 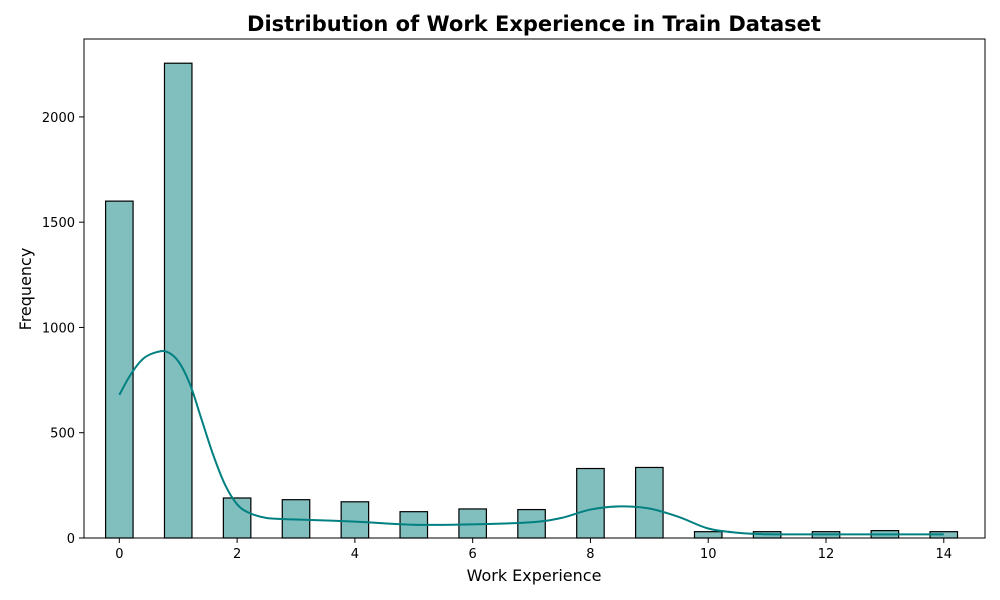 What do you see at coordinates (533, 550) in the screenshot?
I see `x-axis: 0 2 4 6 8 10 12 14` at bounding box center [533, 550].